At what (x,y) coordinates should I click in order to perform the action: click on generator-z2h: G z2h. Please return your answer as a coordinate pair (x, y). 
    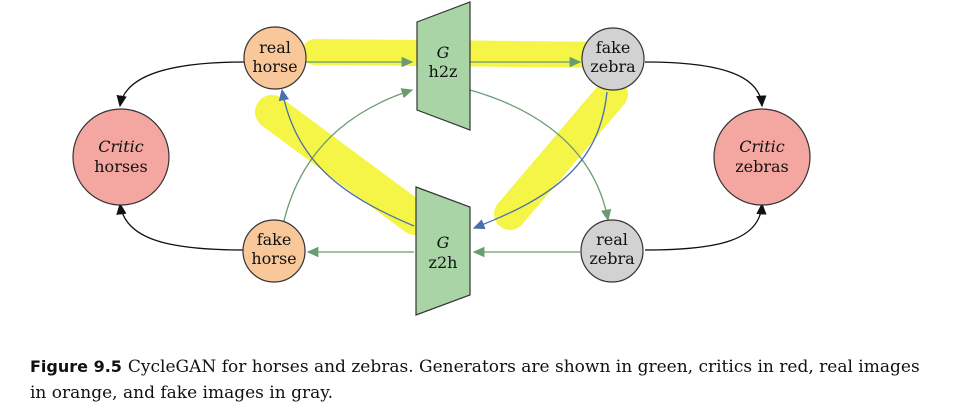
    Looking at the image, I should click on (443, 251).